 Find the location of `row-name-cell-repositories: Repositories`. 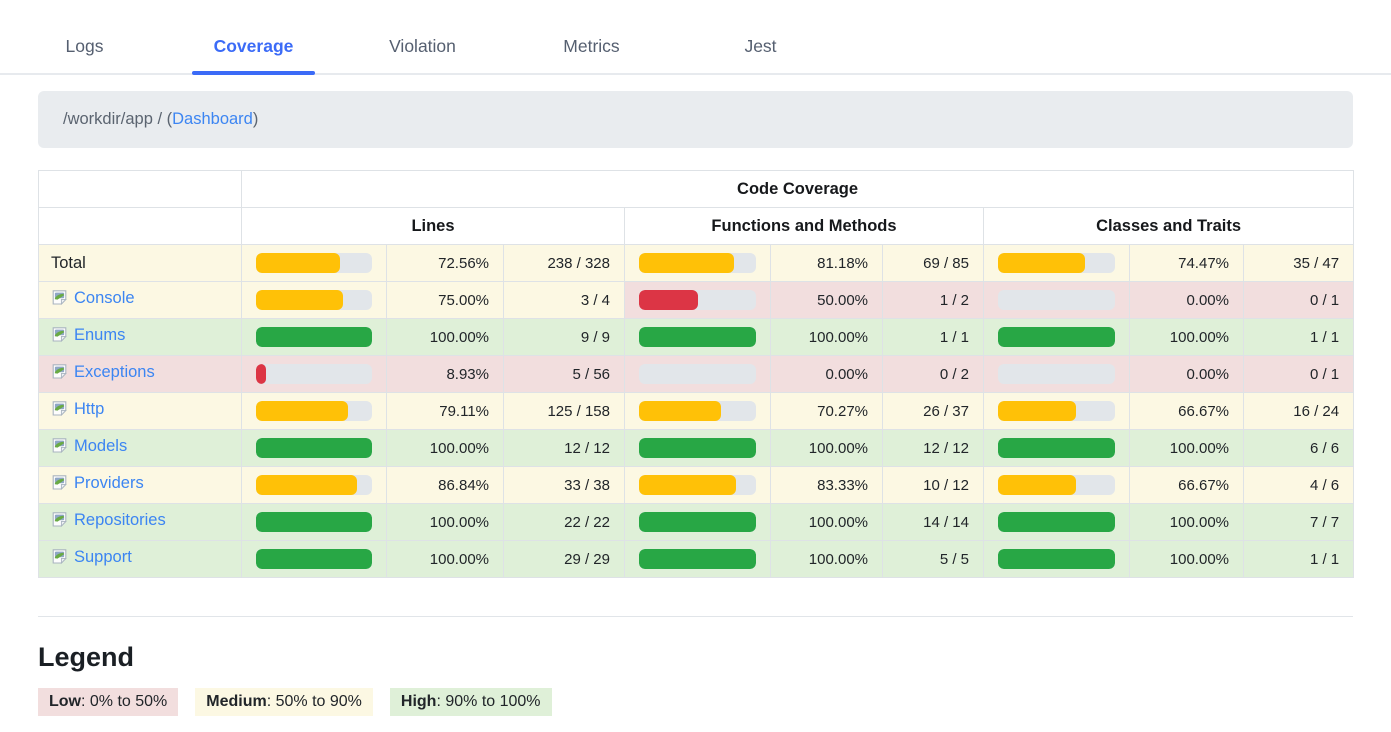

row-name-cell-repositories: Repositories is located at coordinates (140, 522).